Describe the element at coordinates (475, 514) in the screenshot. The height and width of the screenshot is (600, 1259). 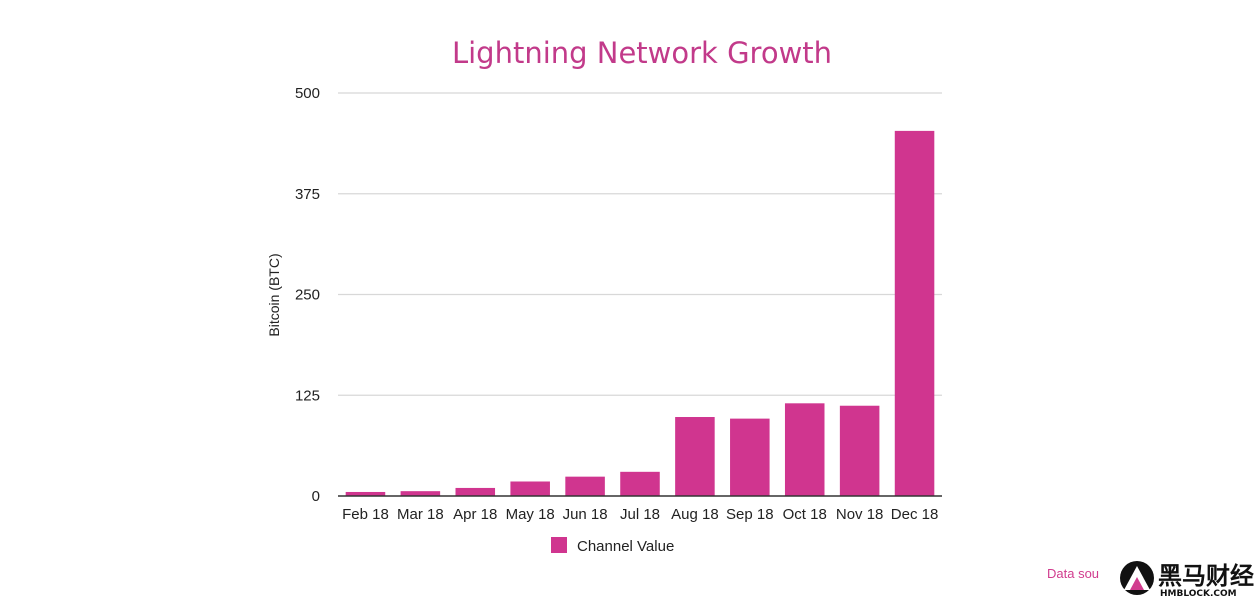
I see `x-tick-label: Apr 18` at that location.